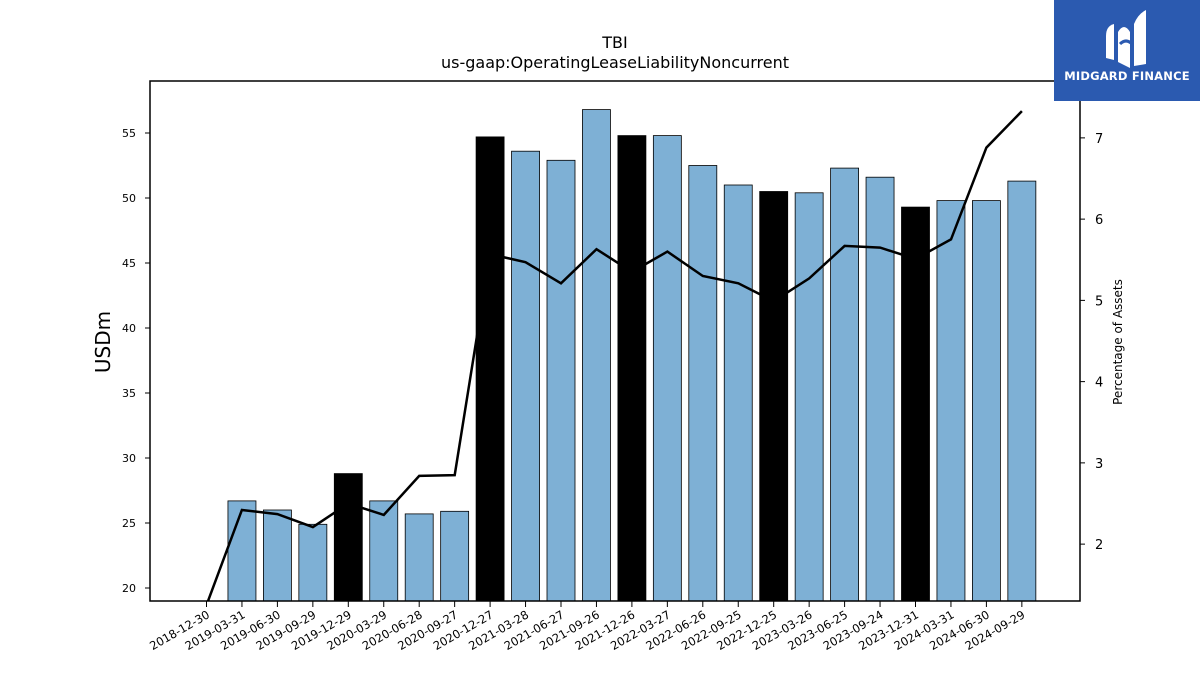  What do you see at coordinates (1099, 464) in the screenshot?
I see `y2-tick-label: 3` at bounding box center [1099, 464].